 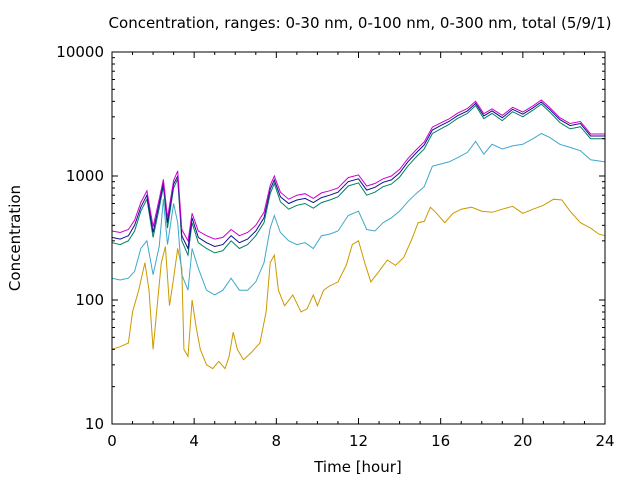 What do you see at coordinates (112, 441) in the screenshot?
I see `x-tick-label: 0` at bounding box center [112, 441].